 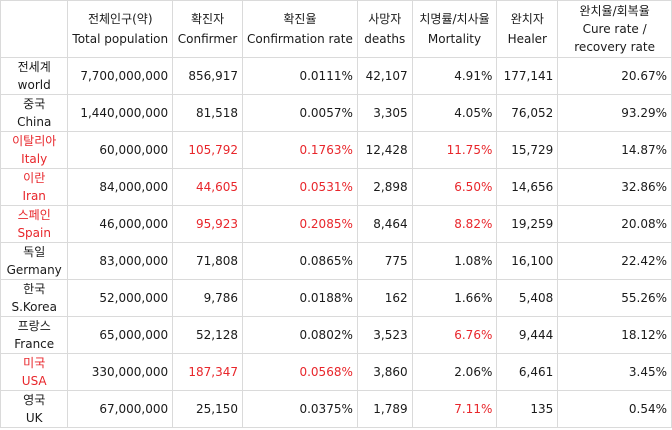 What do you see at coordinates (120, 298) in the screenshot?
I see `population-cell: 52,000,000` at bounding box center [120, 298].